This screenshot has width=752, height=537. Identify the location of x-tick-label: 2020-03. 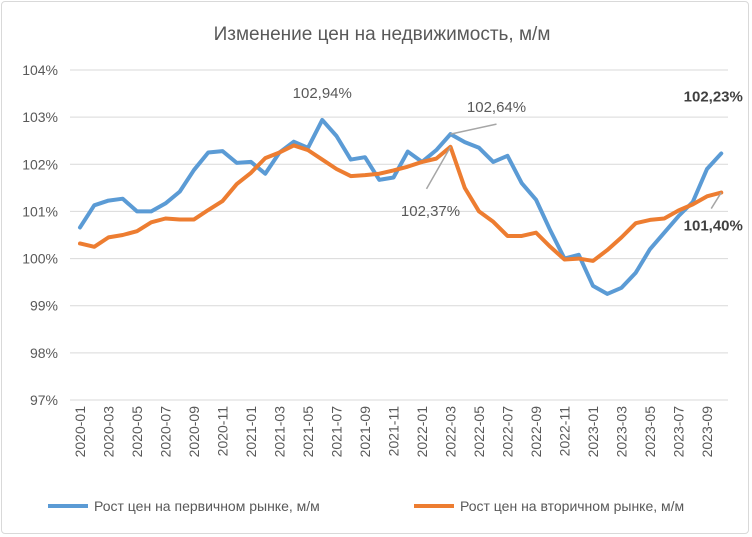
(109, 432).